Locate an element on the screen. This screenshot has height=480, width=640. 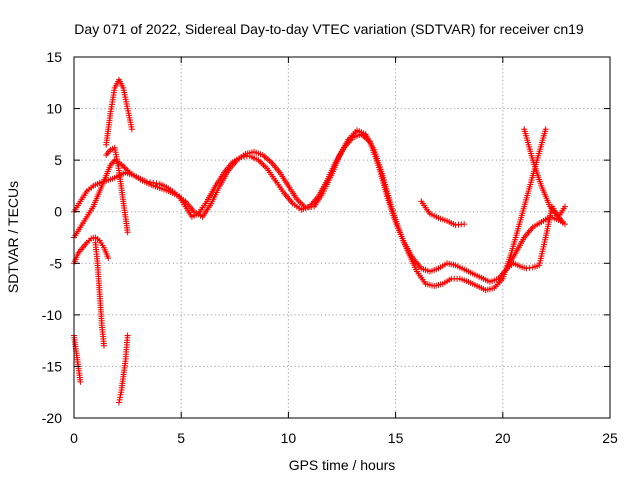
x-tick-label: 20 is located at coordinates (503, 438).